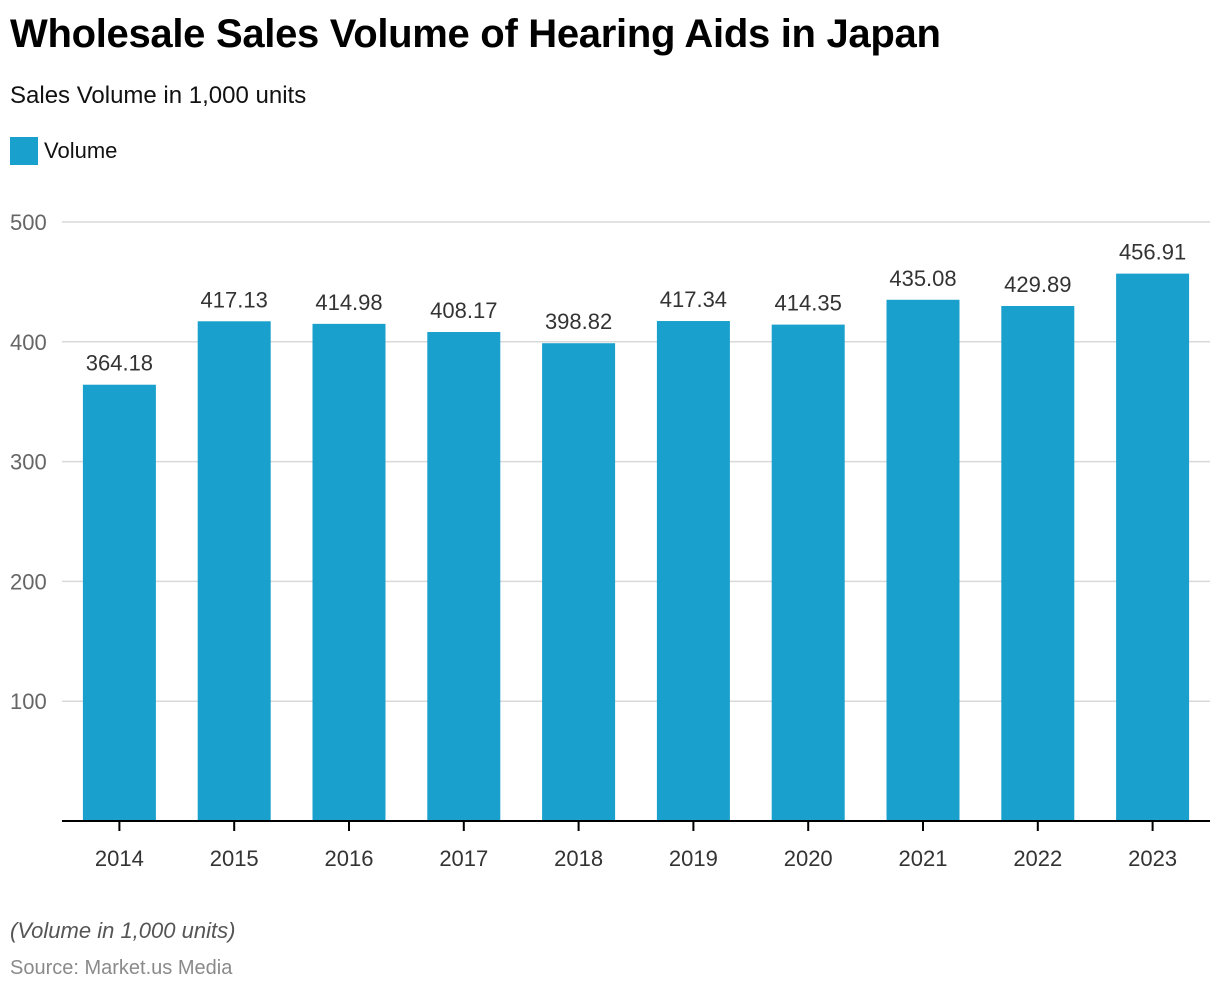 The height and width of the screenshot is (994, 1220). I want to click on source-label: Source: Market.us Media, so click(121, 968).